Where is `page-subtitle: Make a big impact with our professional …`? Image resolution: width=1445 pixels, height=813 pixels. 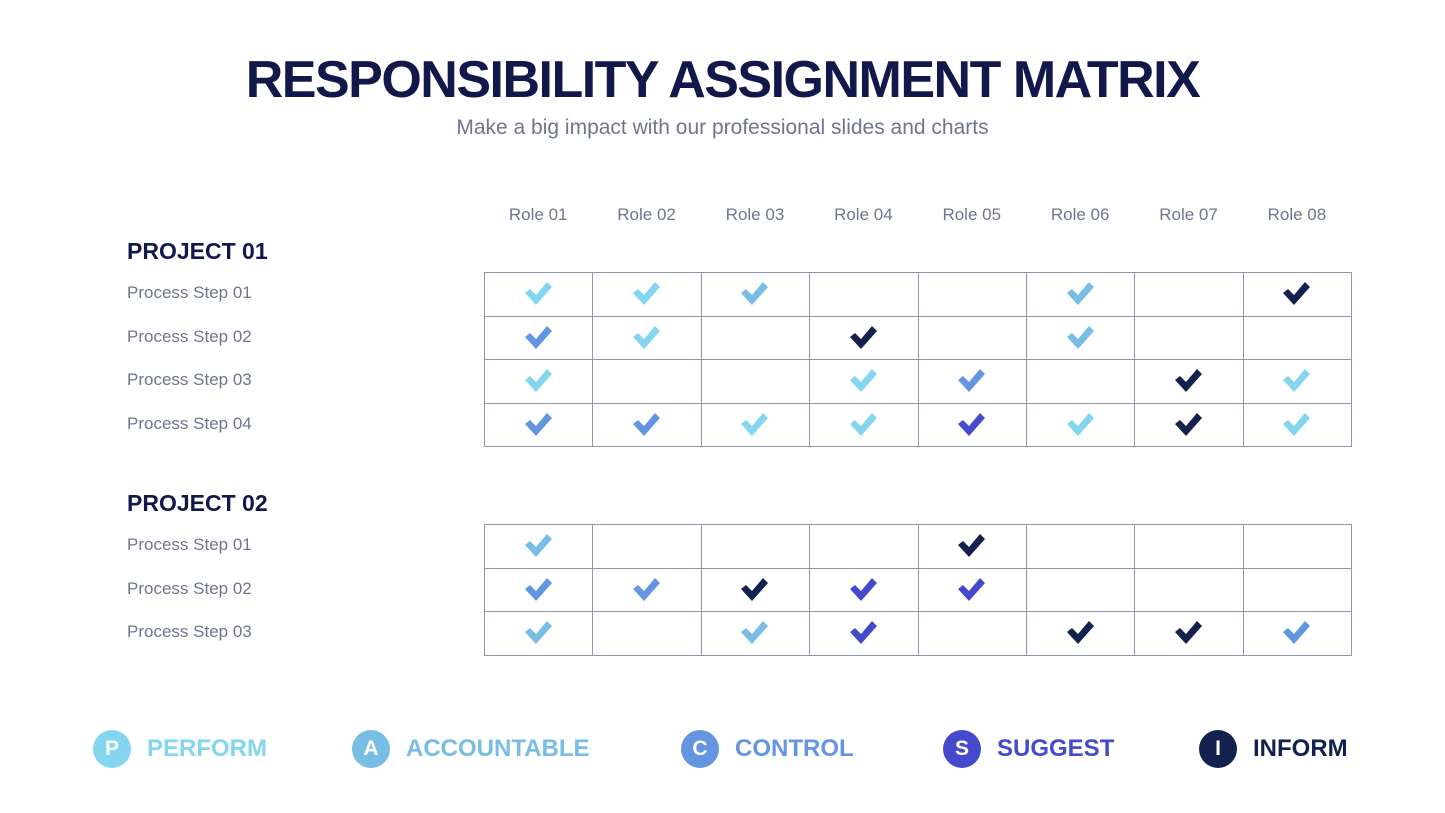
page-subtitle: Make a big impact with our professional … is located at coordinates (722, 127).